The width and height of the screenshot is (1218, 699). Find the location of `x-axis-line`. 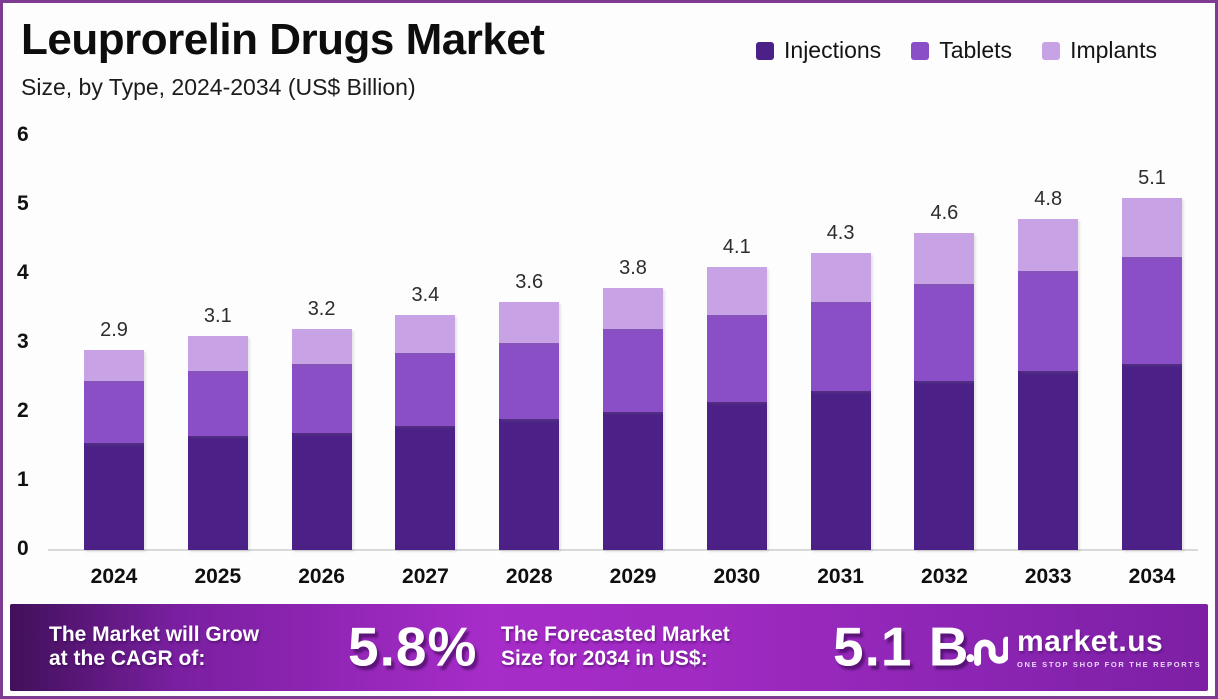

x-axis-line is located at coordinates (623, 550).